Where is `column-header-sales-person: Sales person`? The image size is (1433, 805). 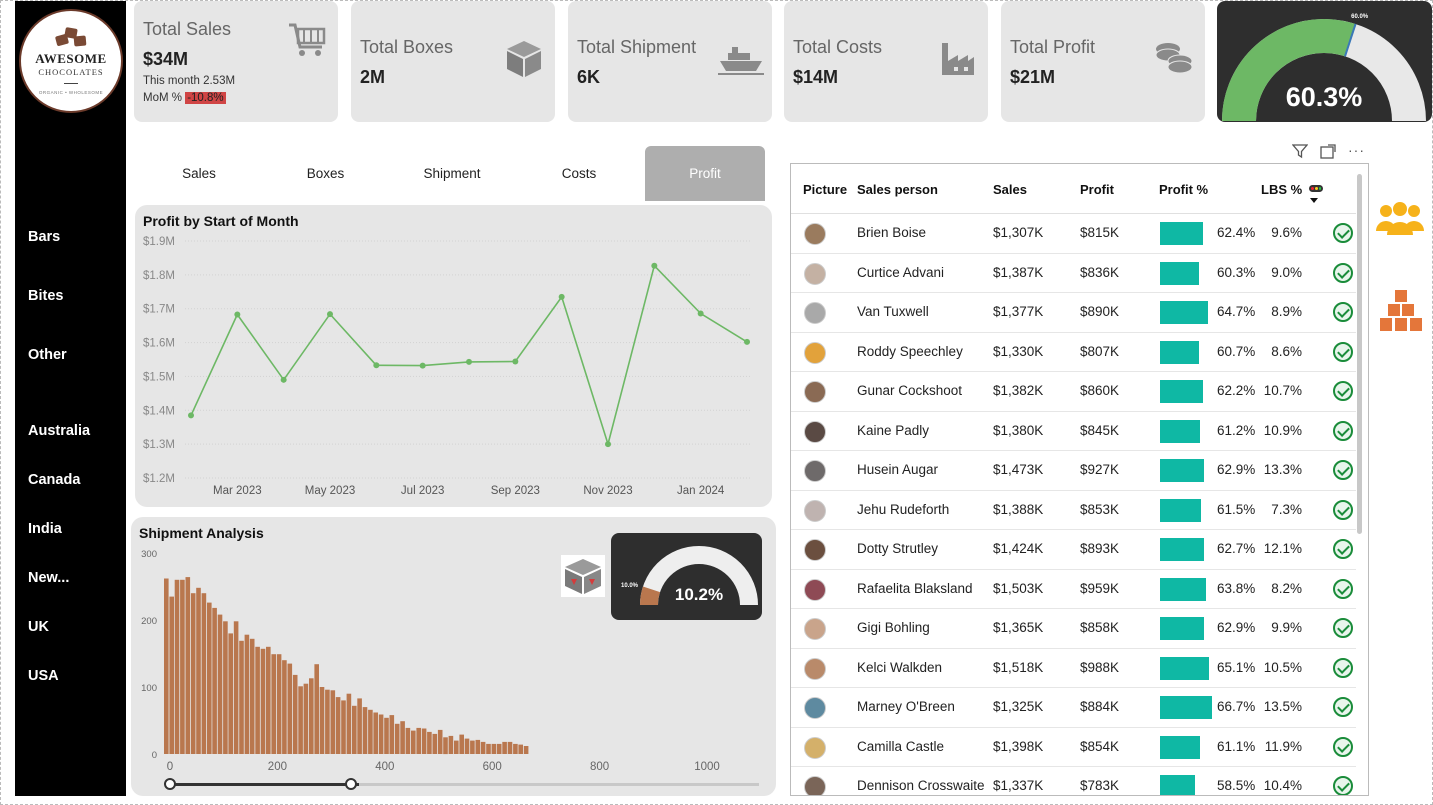 column-header-sales-person: Sales person is located at coordinates (897, 189).